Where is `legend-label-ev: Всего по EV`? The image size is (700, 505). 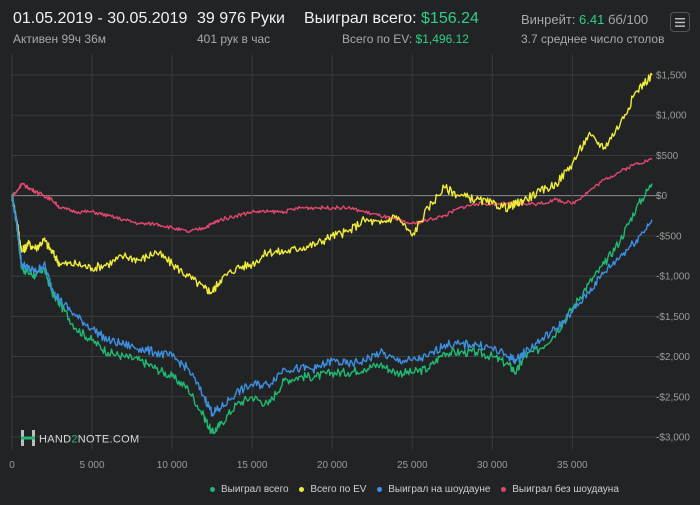 legend-label-ev: Всего по EV is located at coordinates (338, 489).